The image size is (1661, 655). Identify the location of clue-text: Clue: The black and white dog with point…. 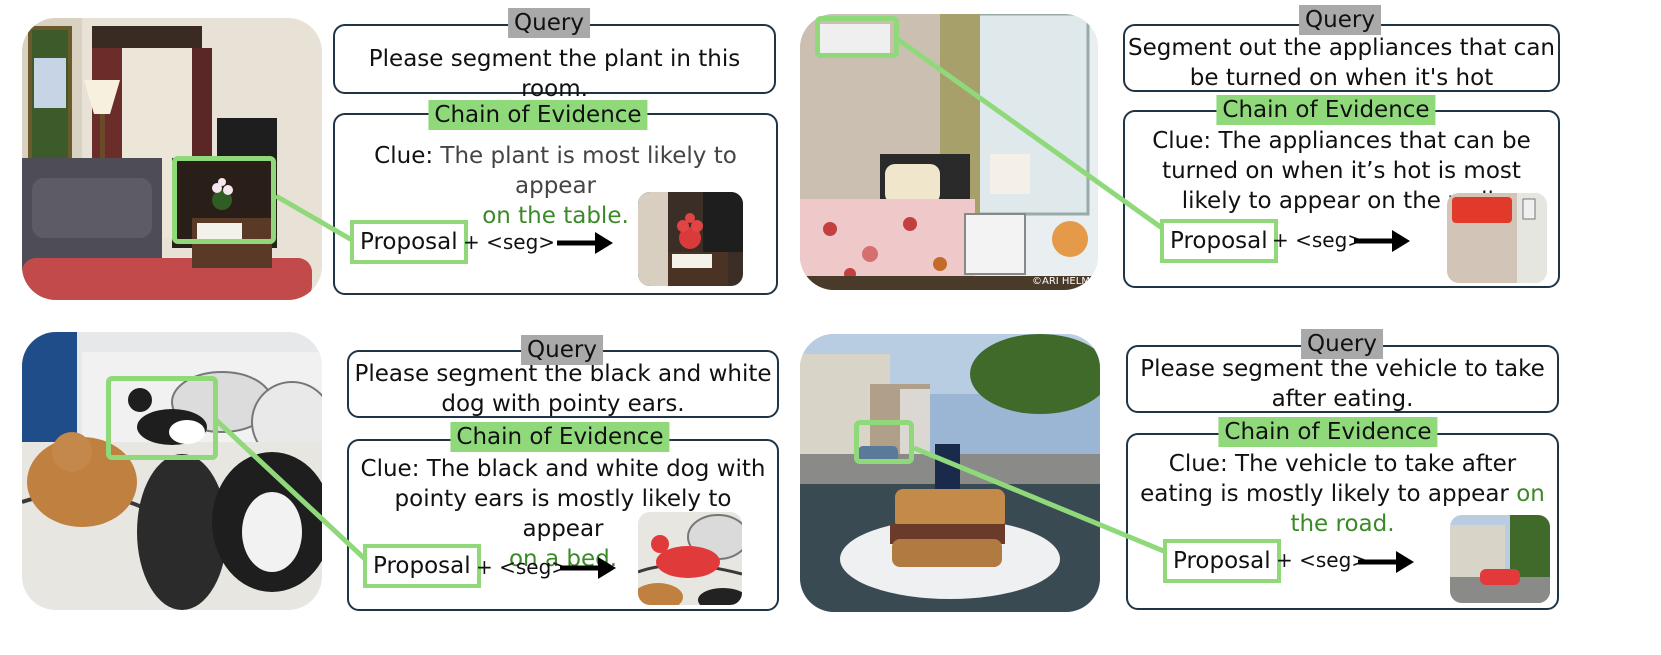
(563, 514).